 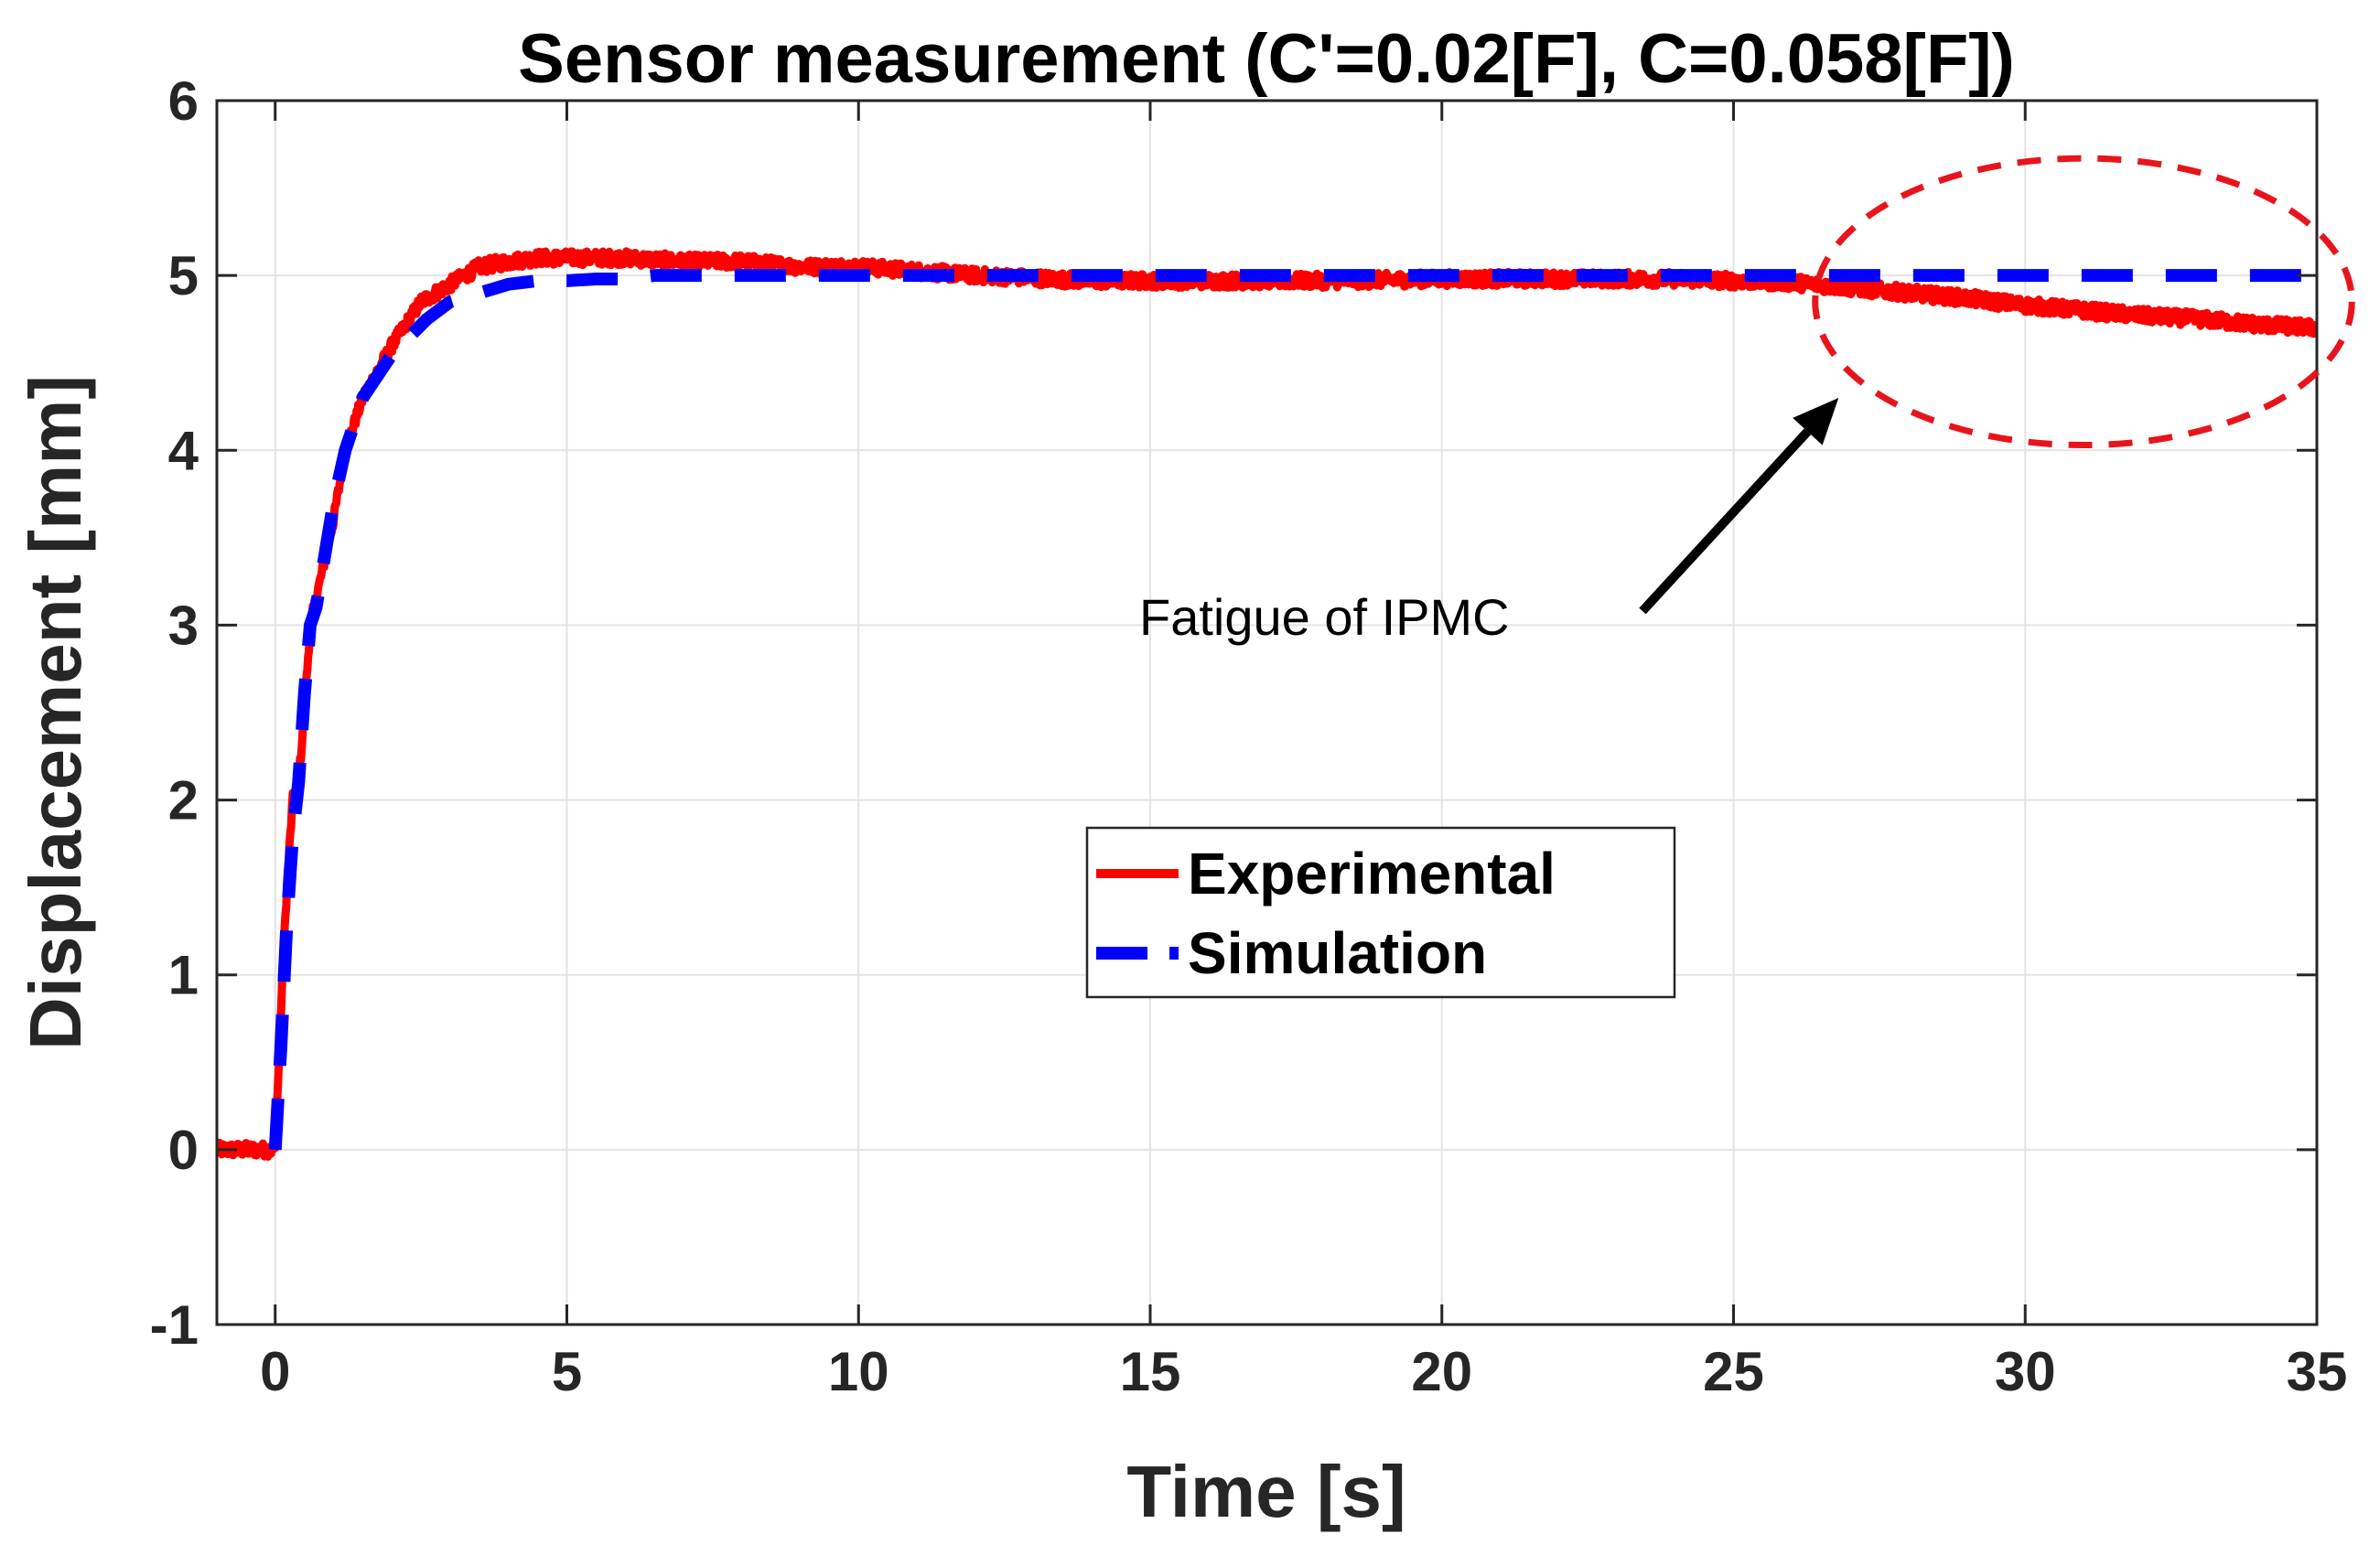 I want to click on x-tick-label: 5, so click(x=567, y=1371).